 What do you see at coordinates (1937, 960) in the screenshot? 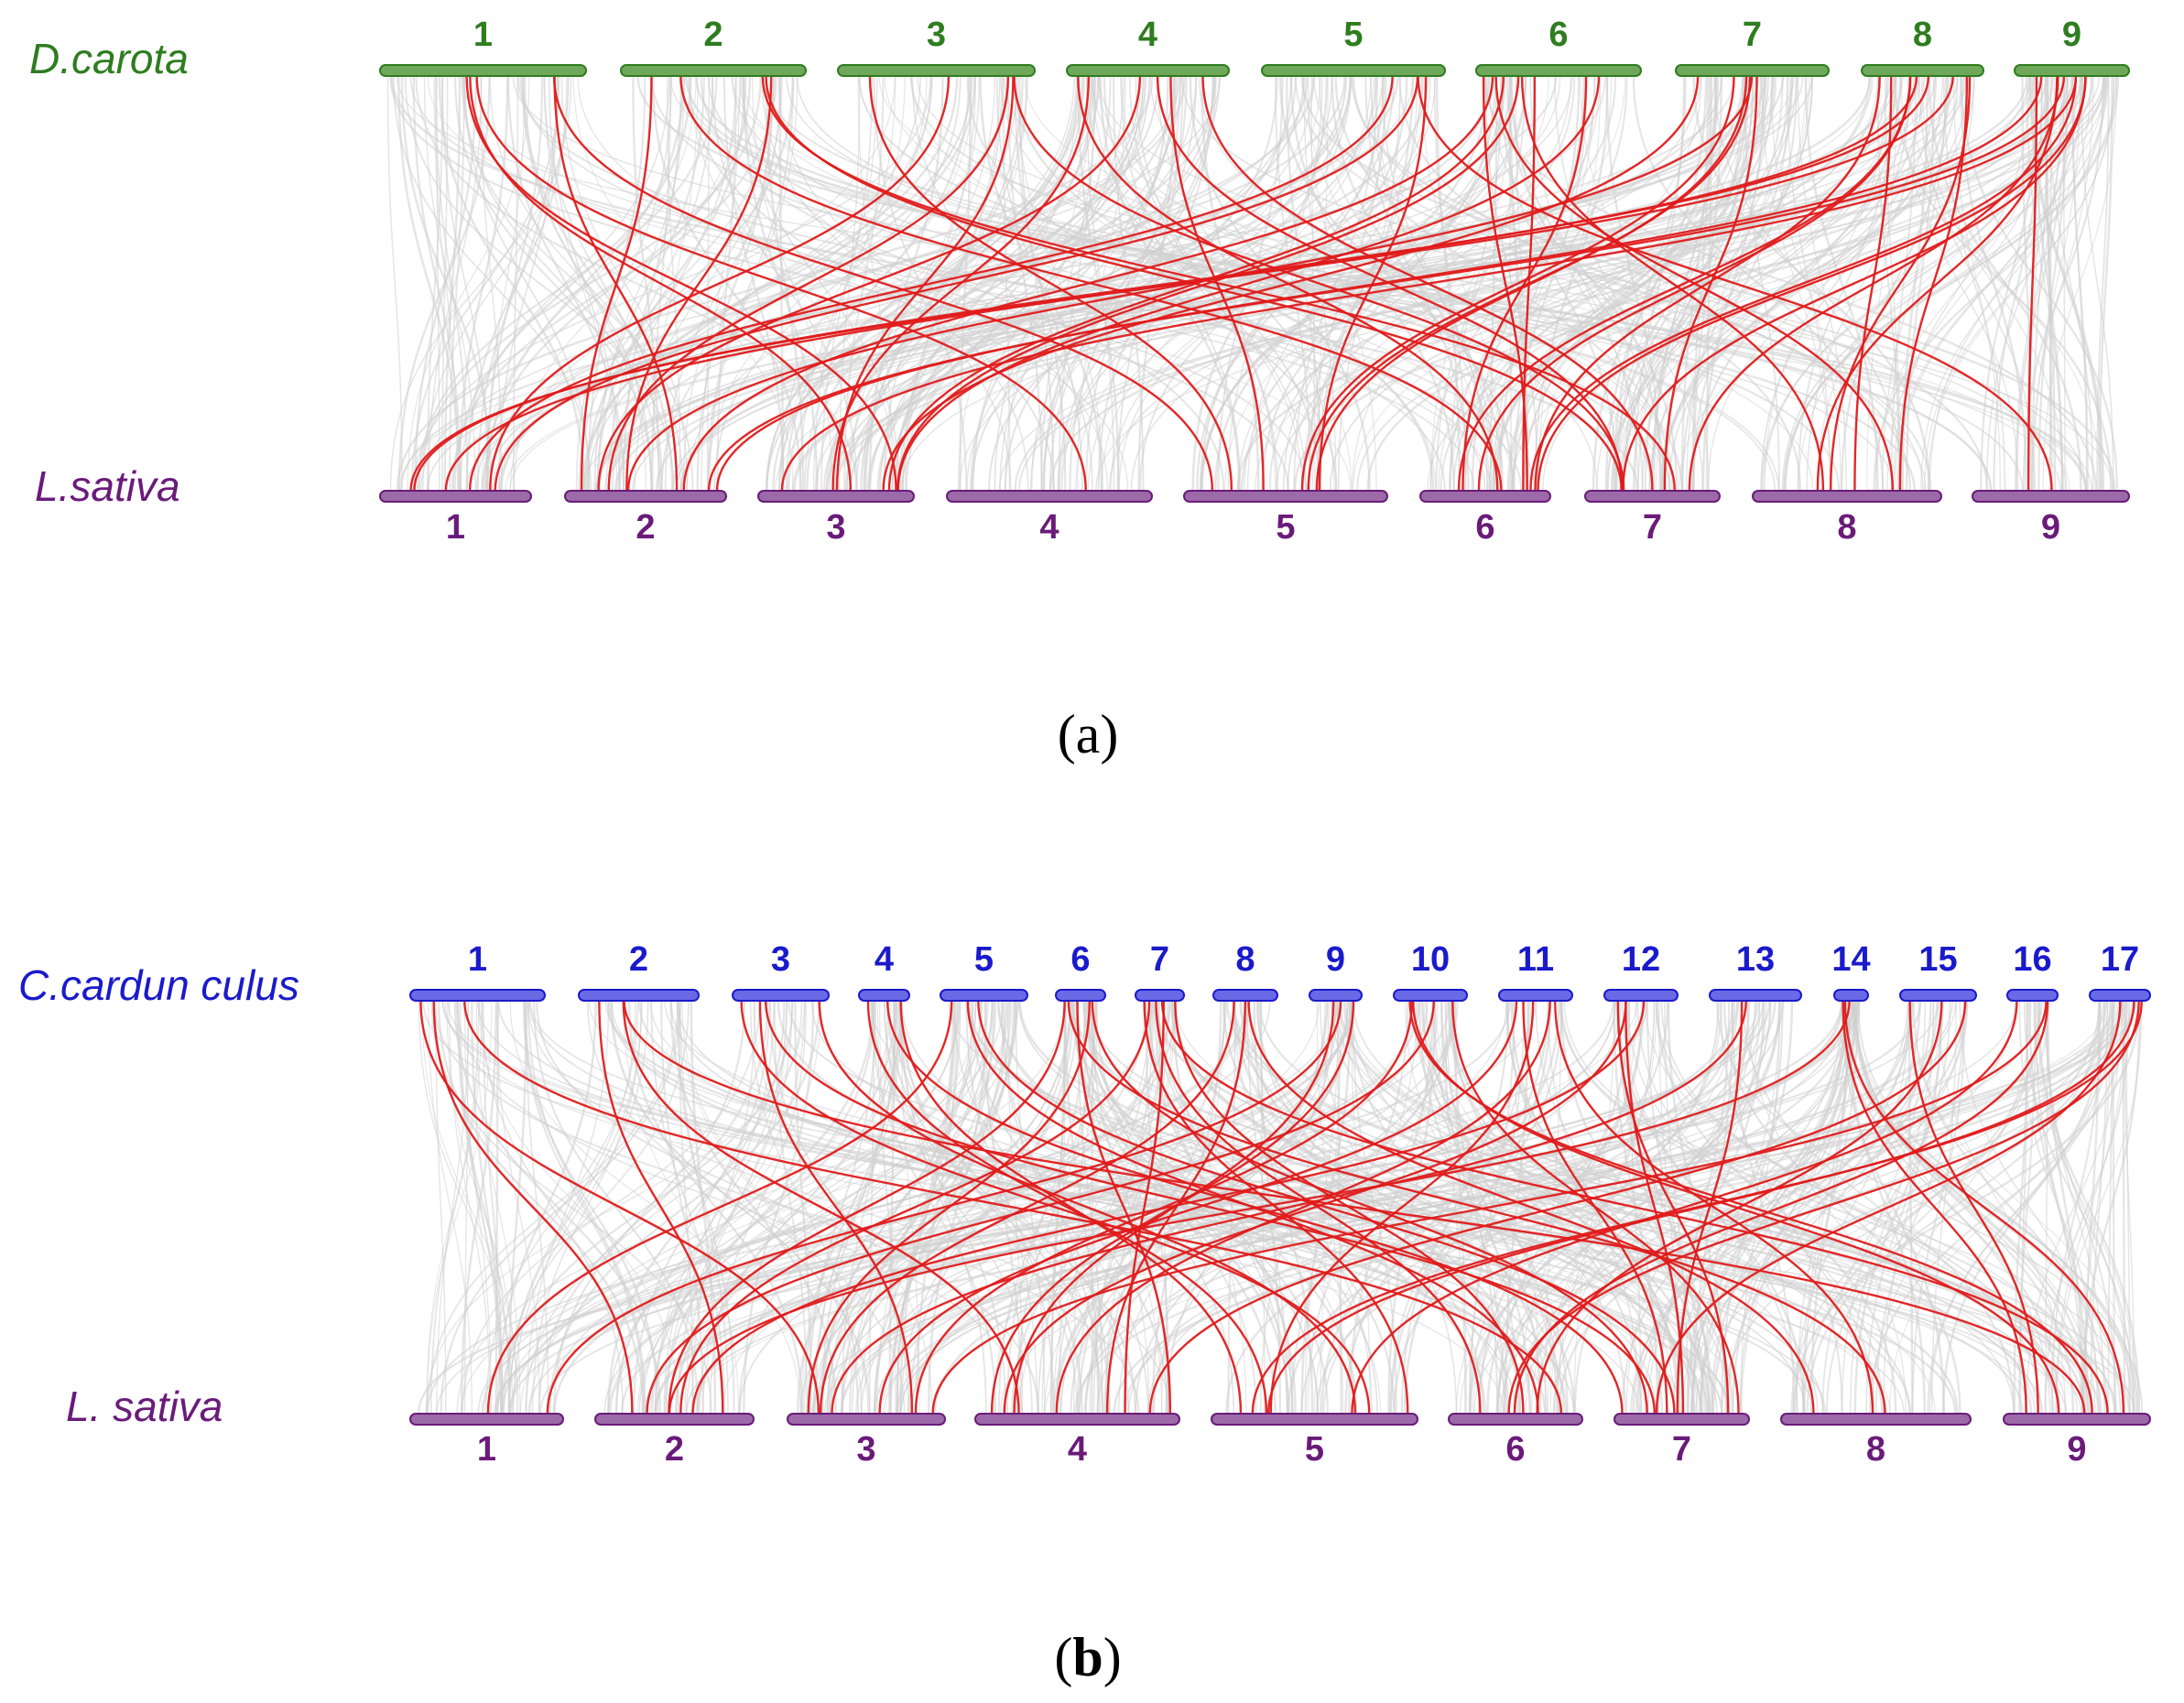
I see `top-chromosome-number: 15` at bounding box center [1937, 960].